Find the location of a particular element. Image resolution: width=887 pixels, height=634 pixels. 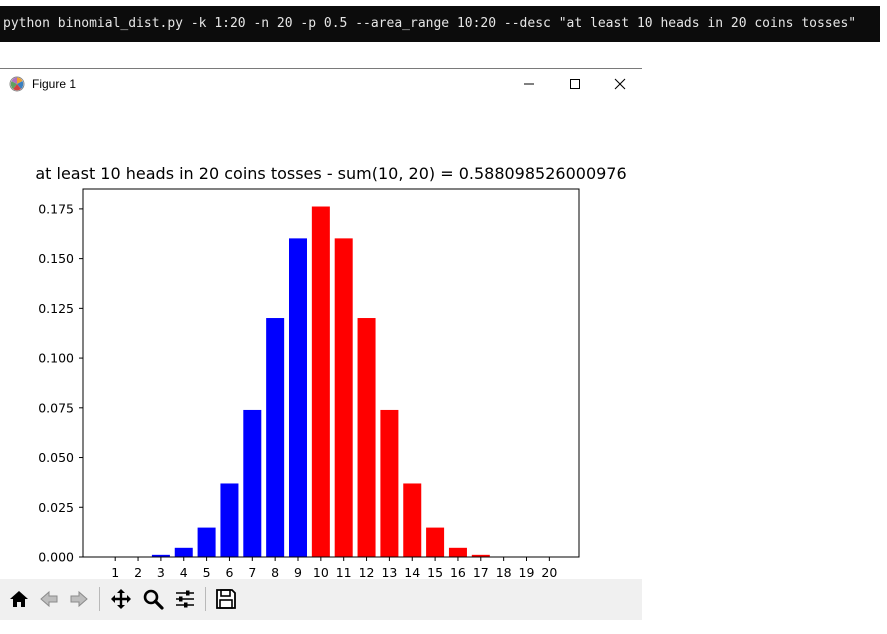

back-icon is located at coordinates (49, 599).